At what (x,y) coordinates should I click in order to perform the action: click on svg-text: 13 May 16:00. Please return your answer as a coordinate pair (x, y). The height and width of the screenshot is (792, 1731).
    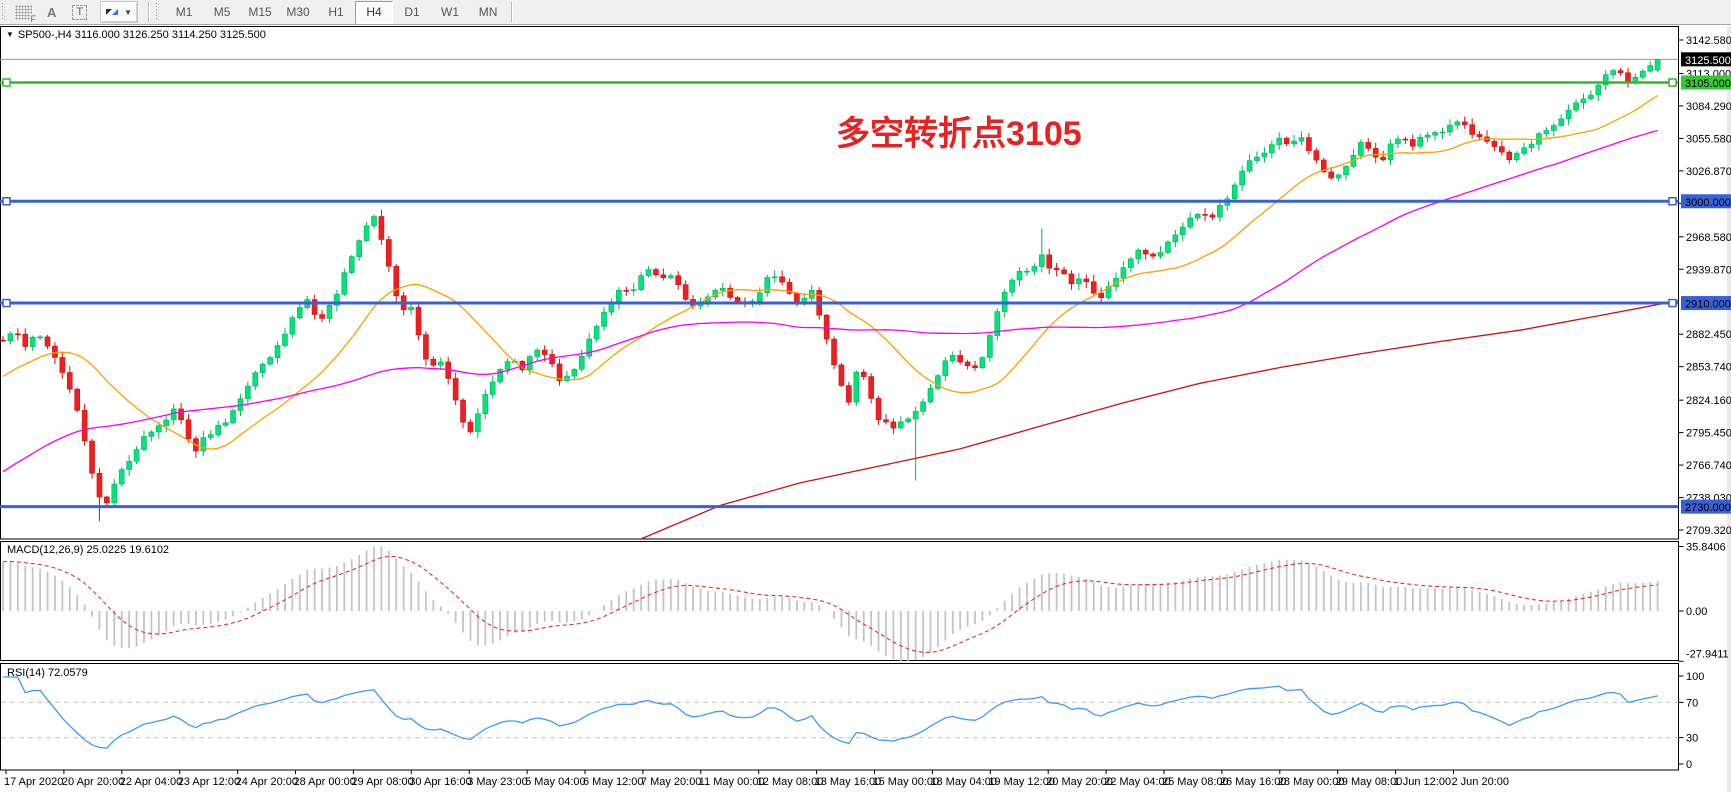
    Looking at the image, I should click on (848, 782).